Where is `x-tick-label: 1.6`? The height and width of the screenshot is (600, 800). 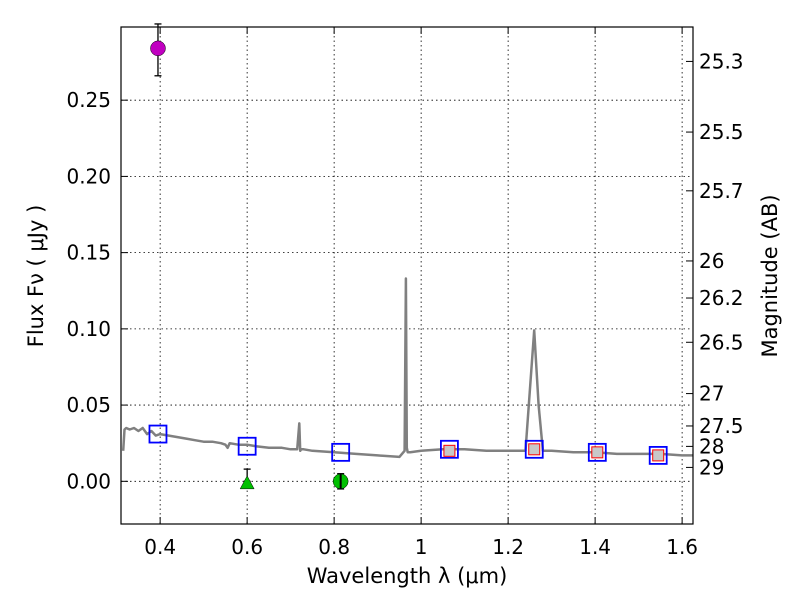
x-tick-label: 1.6 is located at coordinates (682, 547).